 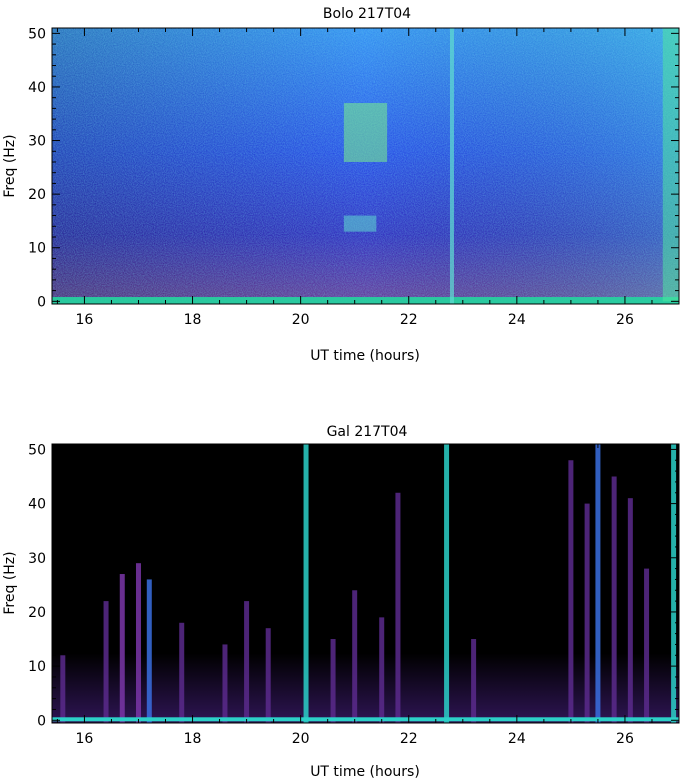 I want to click on gal-ylabel: Freq (Hz), so click(x=10, y=582).